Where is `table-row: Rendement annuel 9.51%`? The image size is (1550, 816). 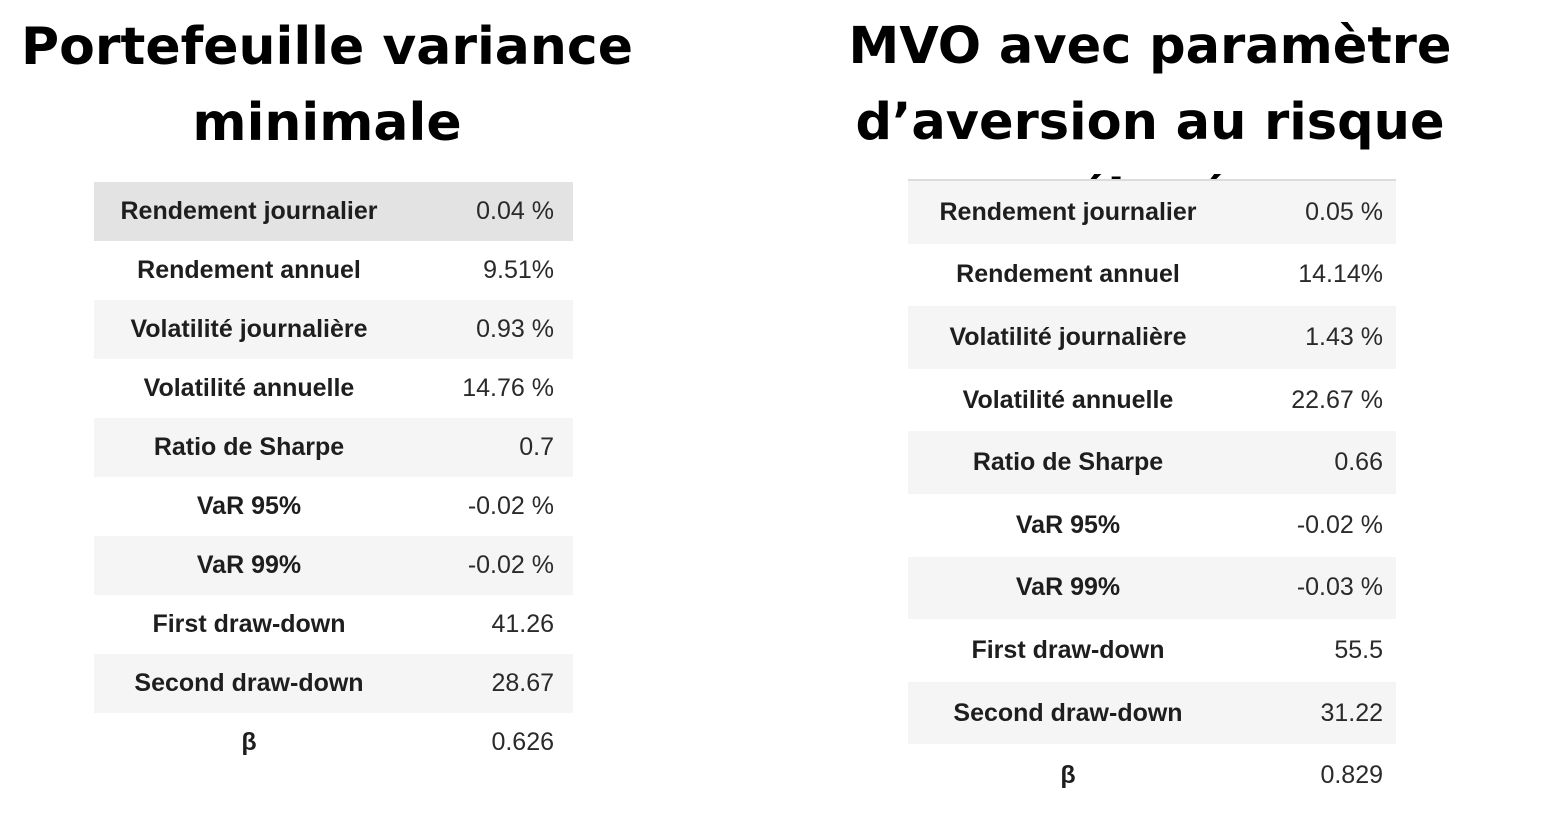 table-row: Rendement annuel 9.51% is located at coordinates (333, 270).